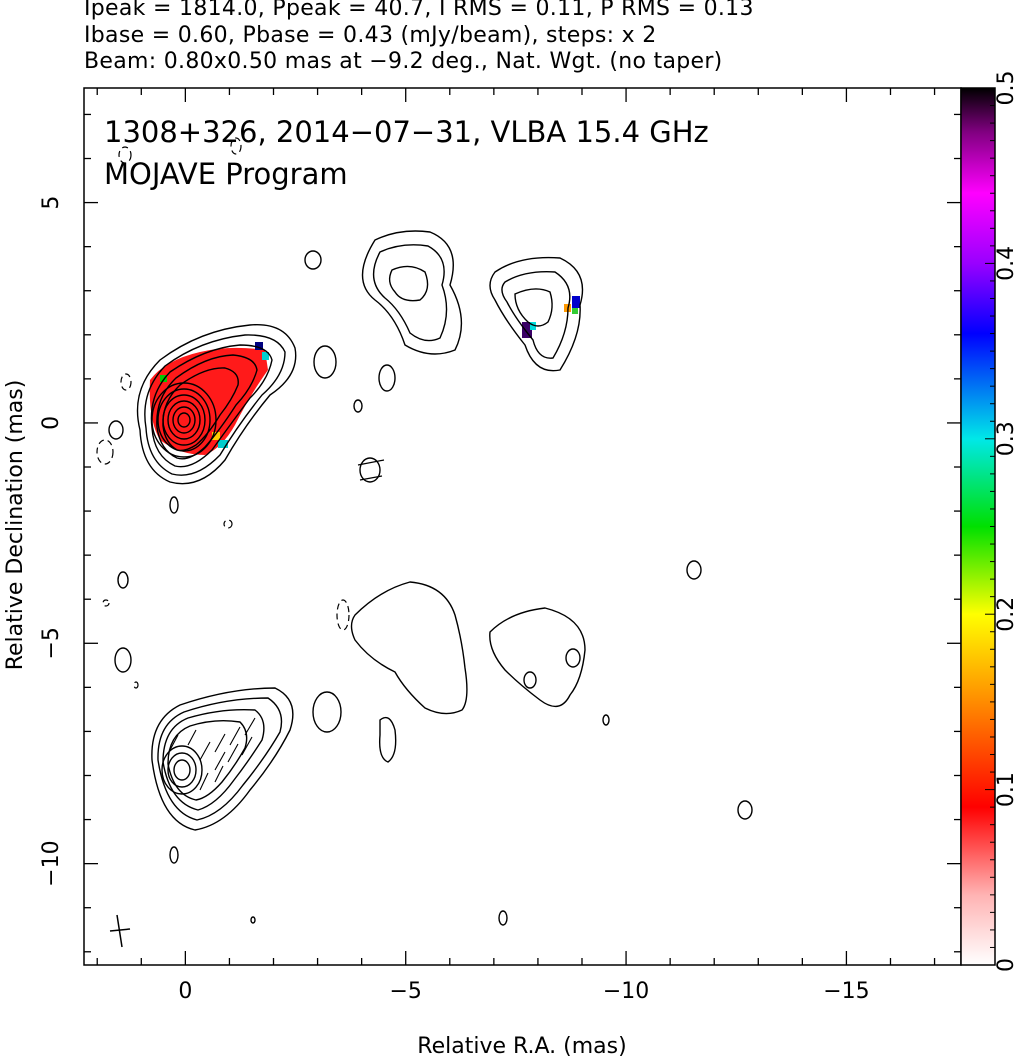  I want to click on colorbar-tick-label: 0.4, so click(1006, 263).